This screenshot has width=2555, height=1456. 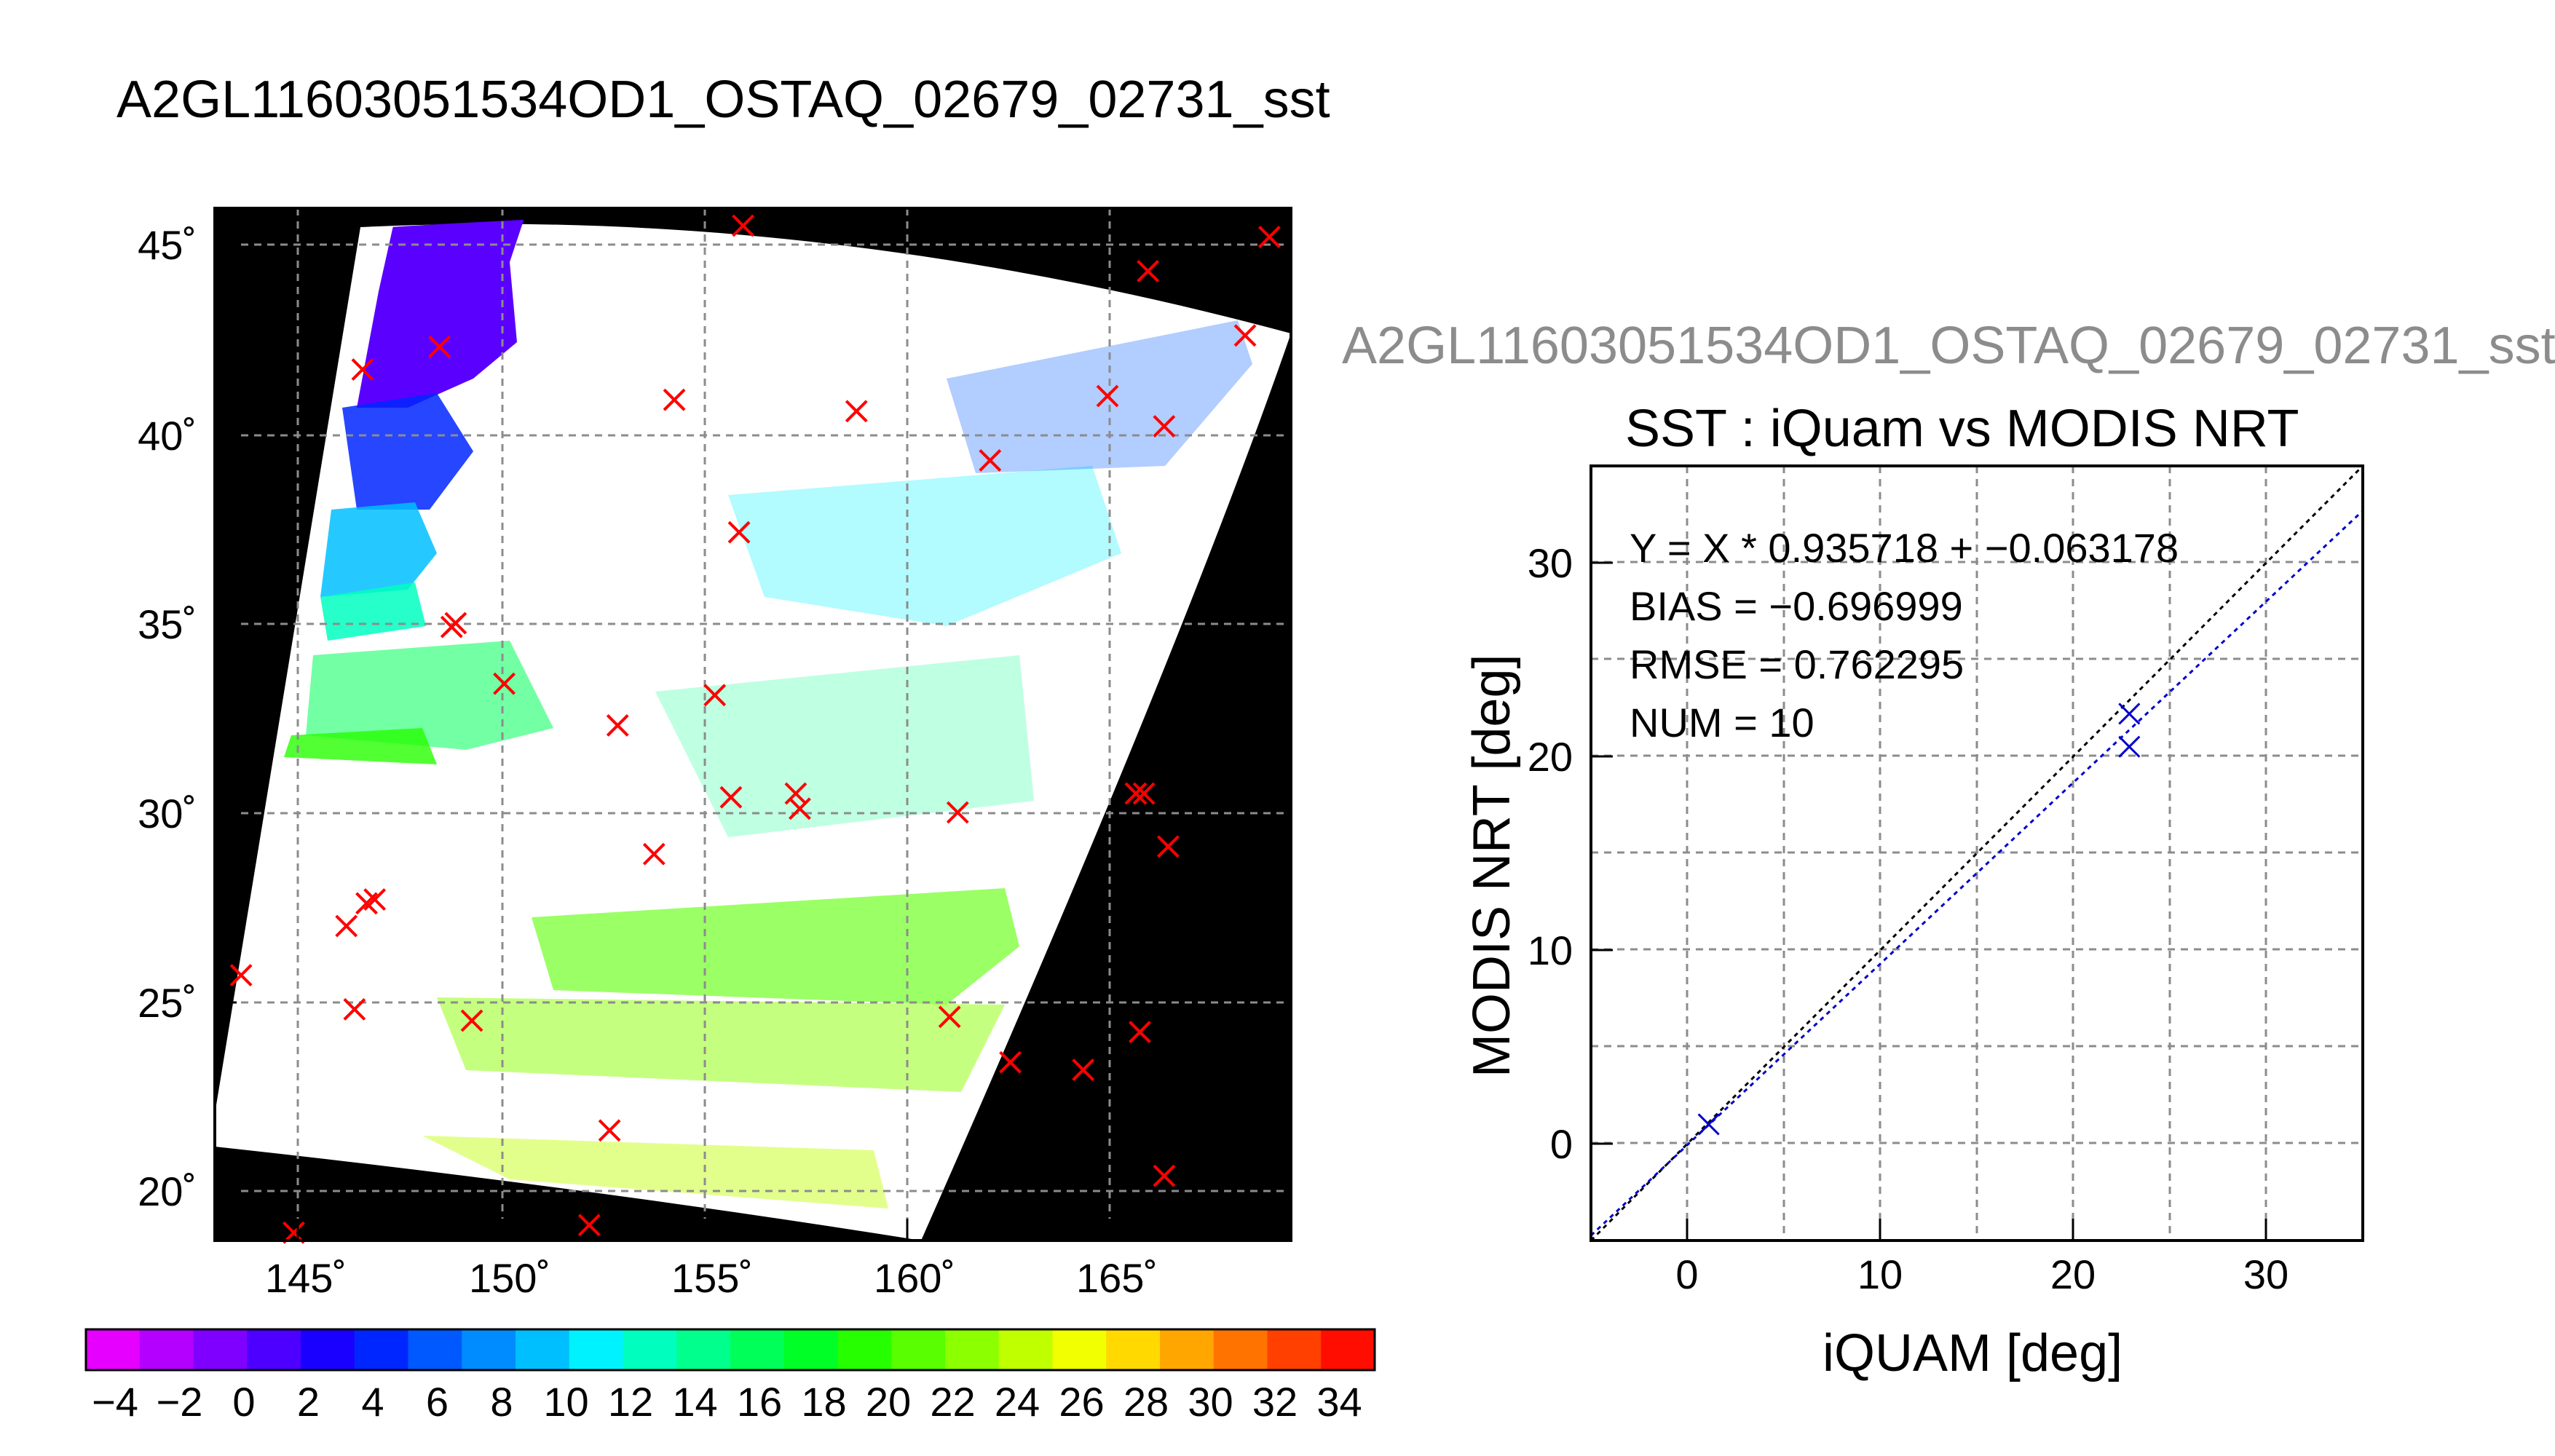 What do you see at coordinates (1081, 1402) in the screenshot?
I see `colorbar-tick-label: 26` at bounding box center [1081, 1402].